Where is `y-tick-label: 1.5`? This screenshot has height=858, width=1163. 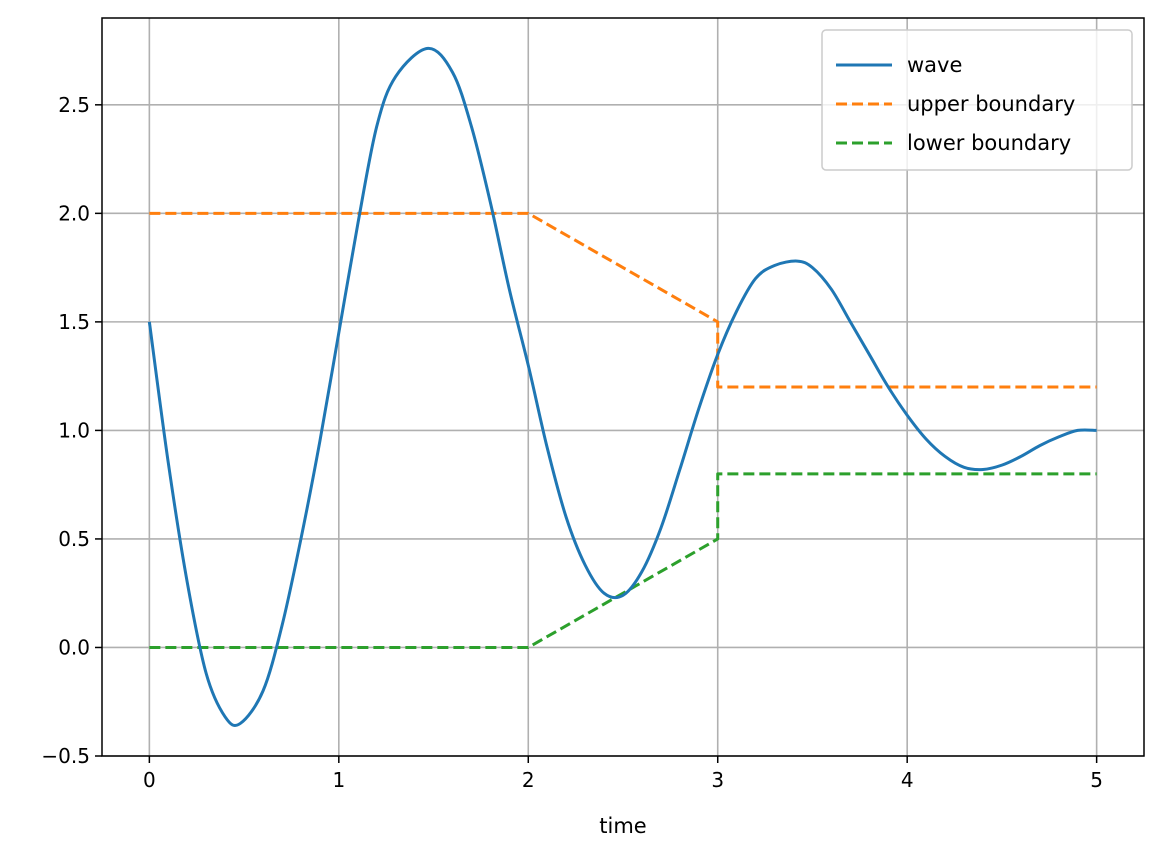
y-tick-label: 1.5 is located at coordinates (74, 322).